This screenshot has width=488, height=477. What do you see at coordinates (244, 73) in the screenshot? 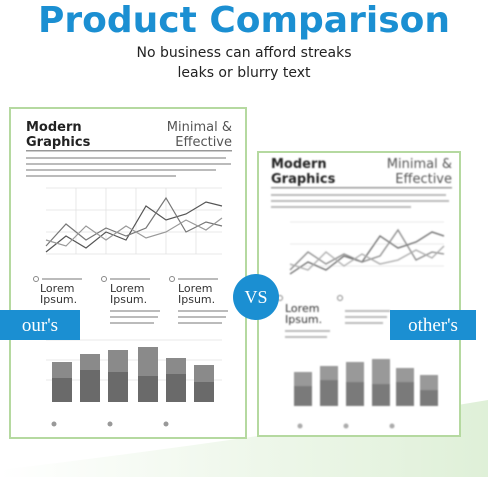
I see `subtitle: leaks or blurry text` at bounding box center [244, 73].